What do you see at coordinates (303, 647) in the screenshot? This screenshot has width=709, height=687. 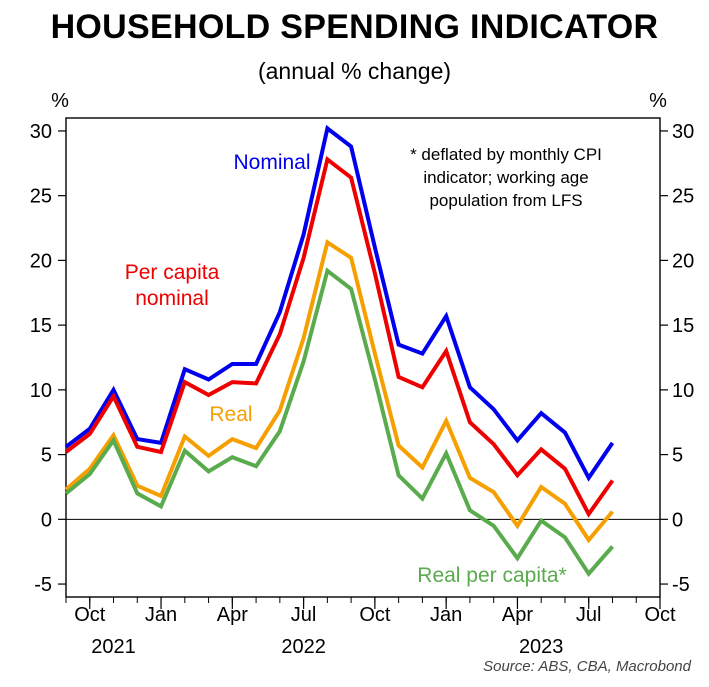 I see `x-year-label: 2022` at bounding box center [303, 647].